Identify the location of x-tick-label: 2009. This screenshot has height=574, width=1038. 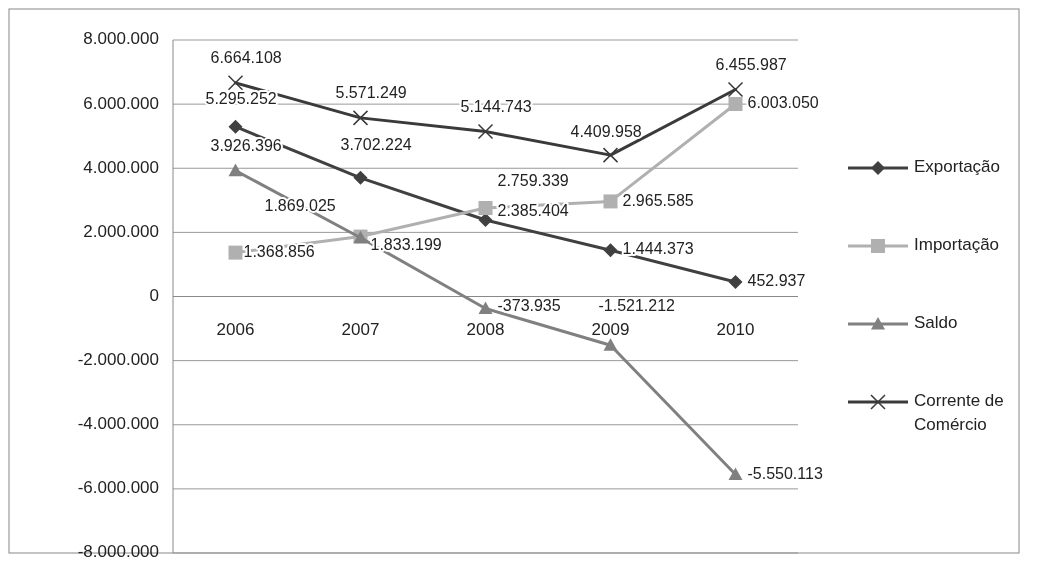
(610, 329).